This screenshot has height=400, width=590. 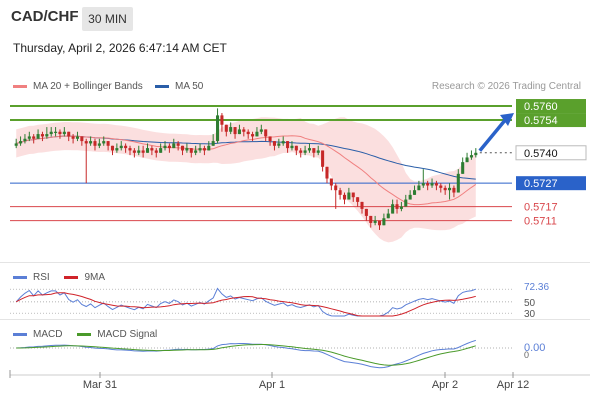 What do you see at coordinates (107, 19) in the screenshot?
I see `timeframe-button: 30 MIN` at bounding box center [107, 19].